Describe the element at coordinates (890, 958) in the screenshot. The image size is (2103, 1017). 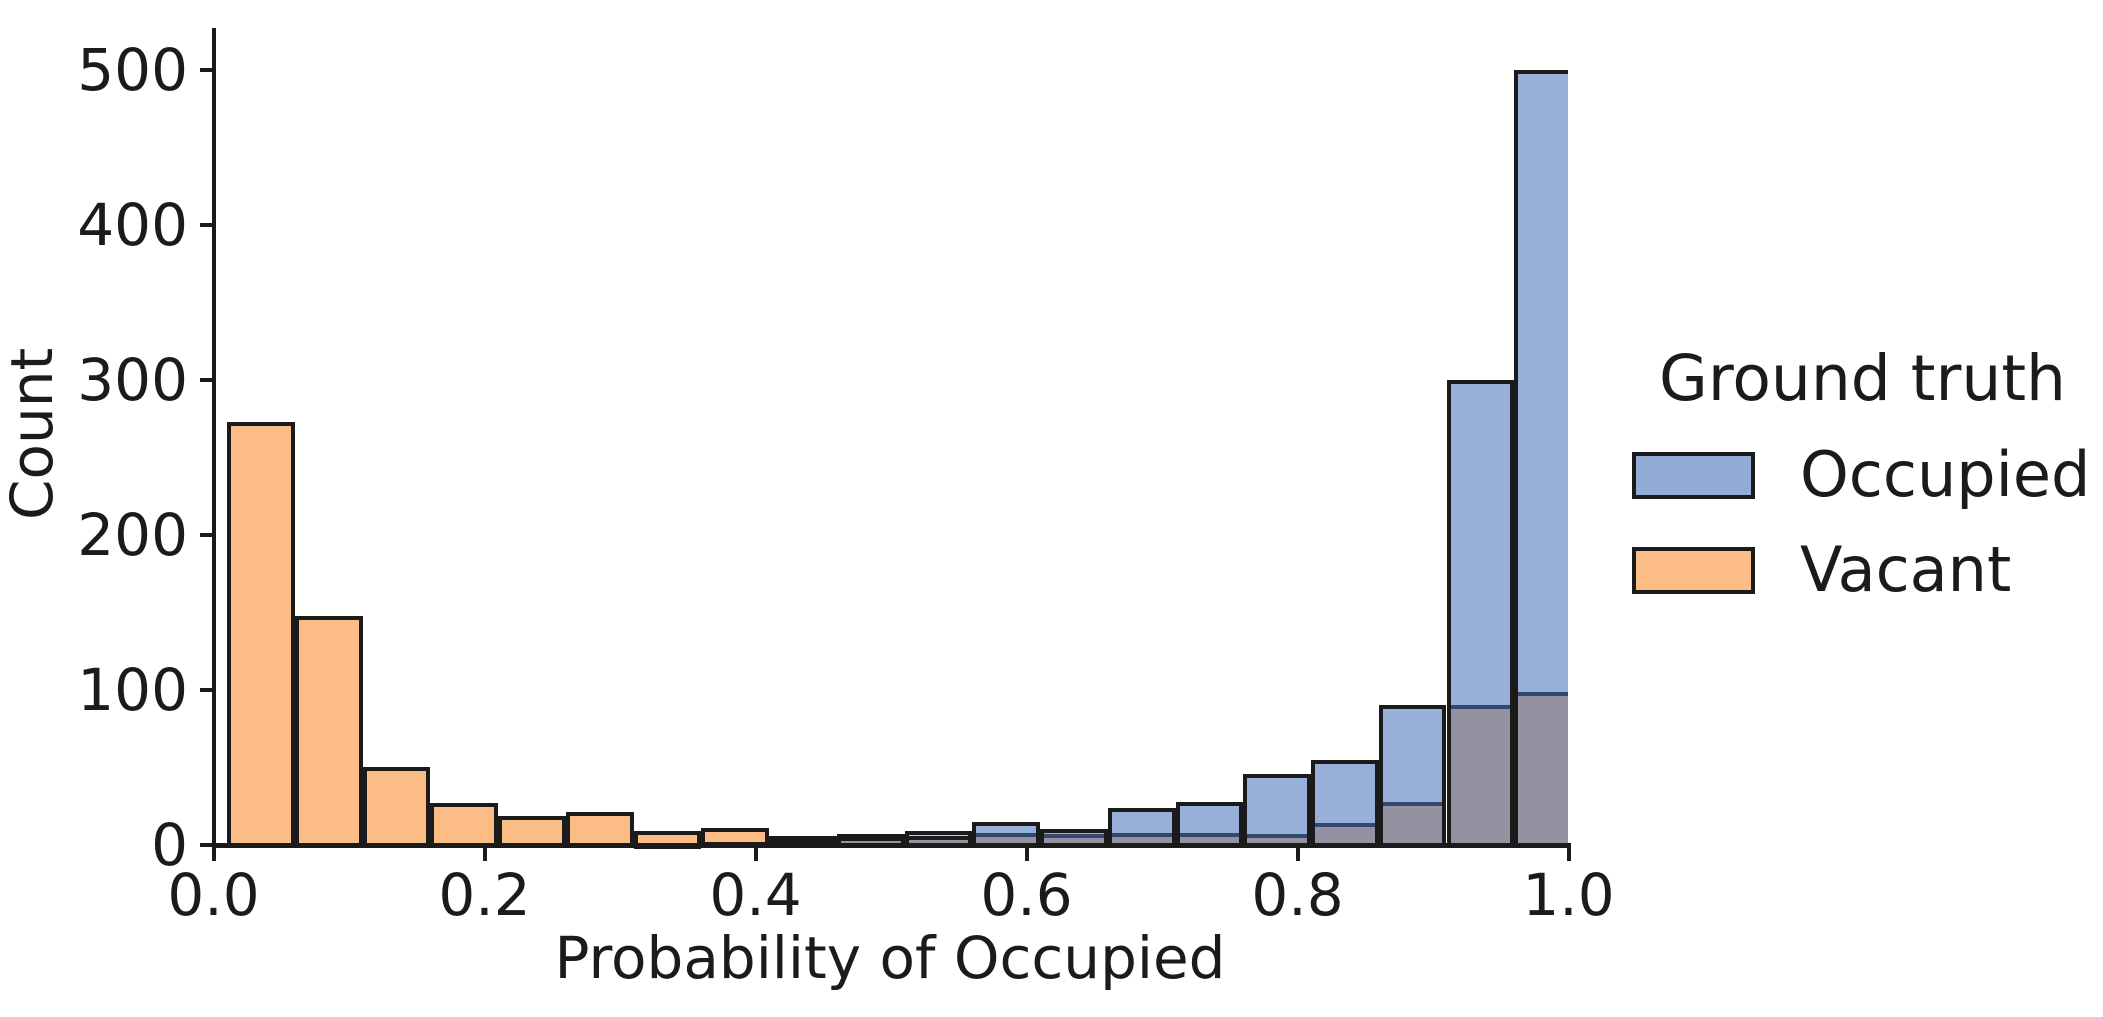
I see `x-axis-label: Probability of Occupied` at that location.